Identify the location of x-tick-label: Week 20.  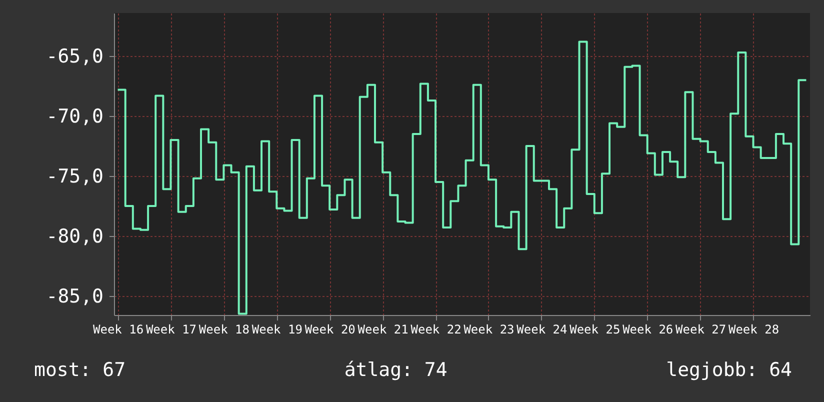
(330, 329).